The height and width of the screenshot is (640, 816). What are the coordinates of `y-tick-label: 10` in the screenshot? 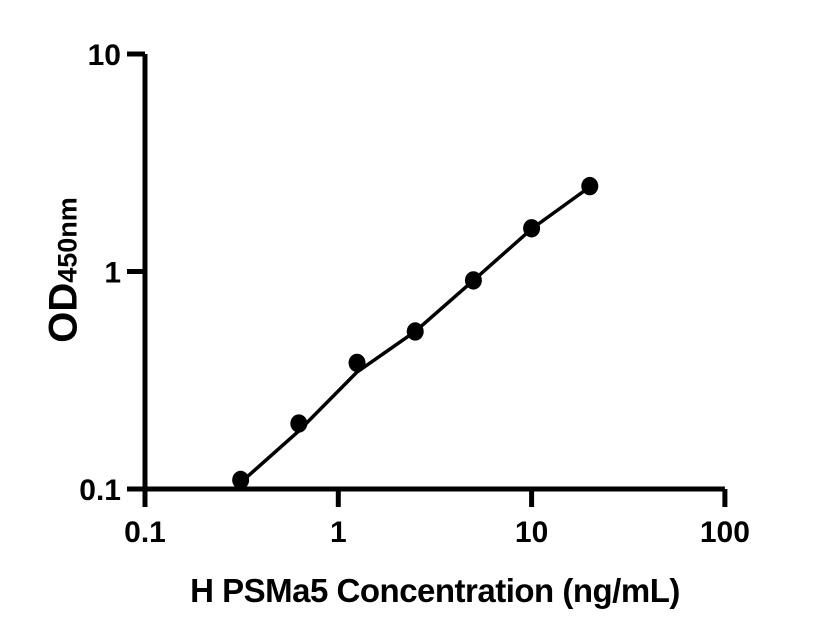 It's located at (104, 55).